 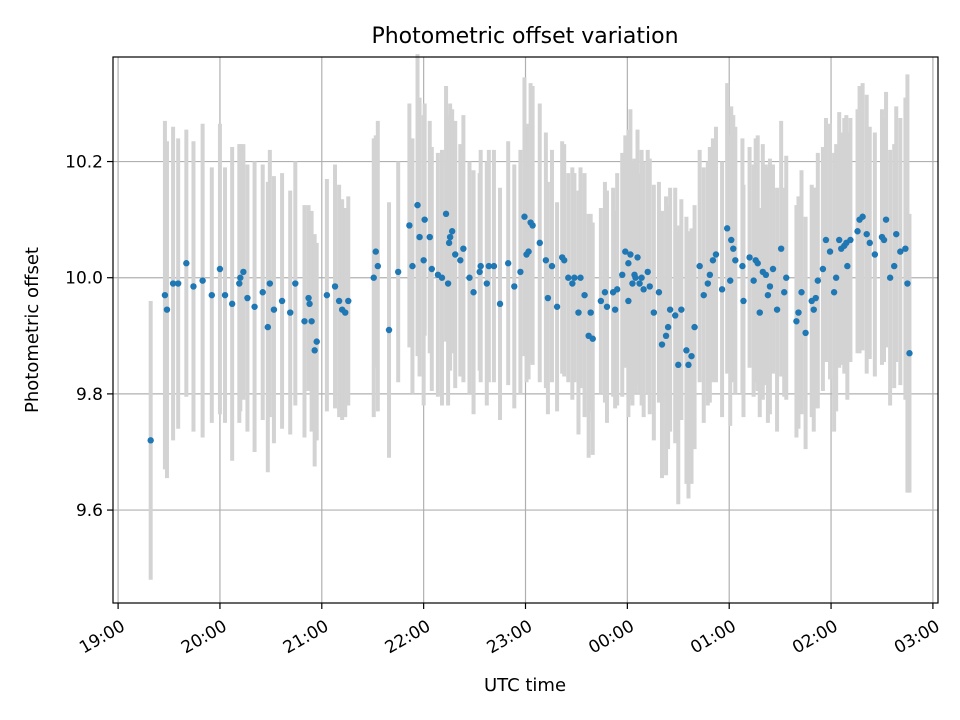 I want to click on x-tick-label: 03:00, so click(x=917, y=637).